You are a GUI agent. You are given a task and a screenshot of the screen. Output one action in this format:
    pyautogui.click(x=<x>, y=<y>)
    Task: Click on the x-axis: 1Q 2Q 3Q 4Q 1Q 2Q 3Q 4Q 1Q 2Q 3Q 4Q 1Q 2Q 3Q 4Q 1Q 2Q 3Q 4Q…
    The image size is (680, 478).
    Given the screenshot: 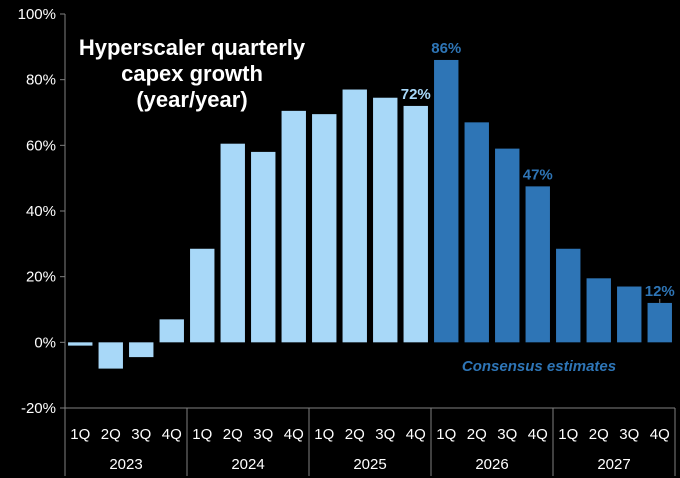 What is the action you would take?
    pyautogui.click(x=370, y=441)
    